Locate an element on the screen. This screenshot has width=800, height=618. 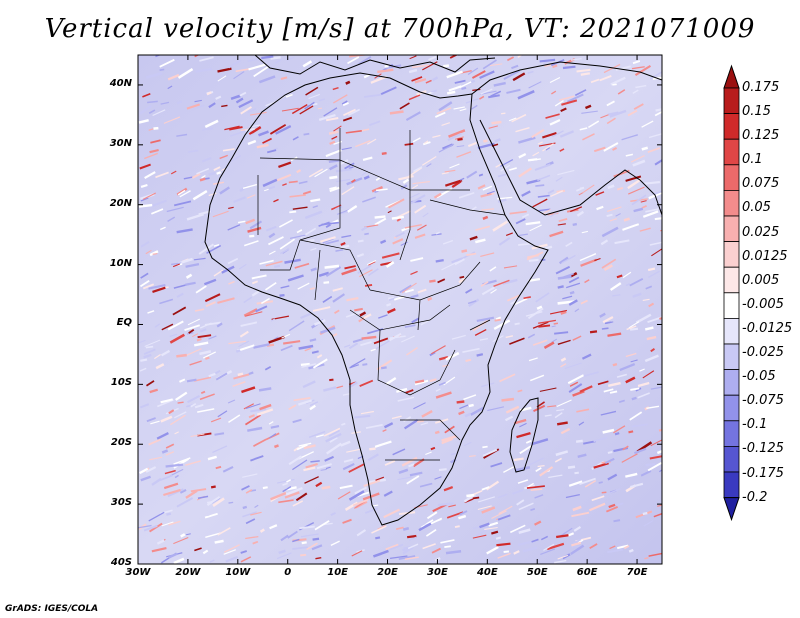
lat-label: 10N is located at coordinates (120, 263).